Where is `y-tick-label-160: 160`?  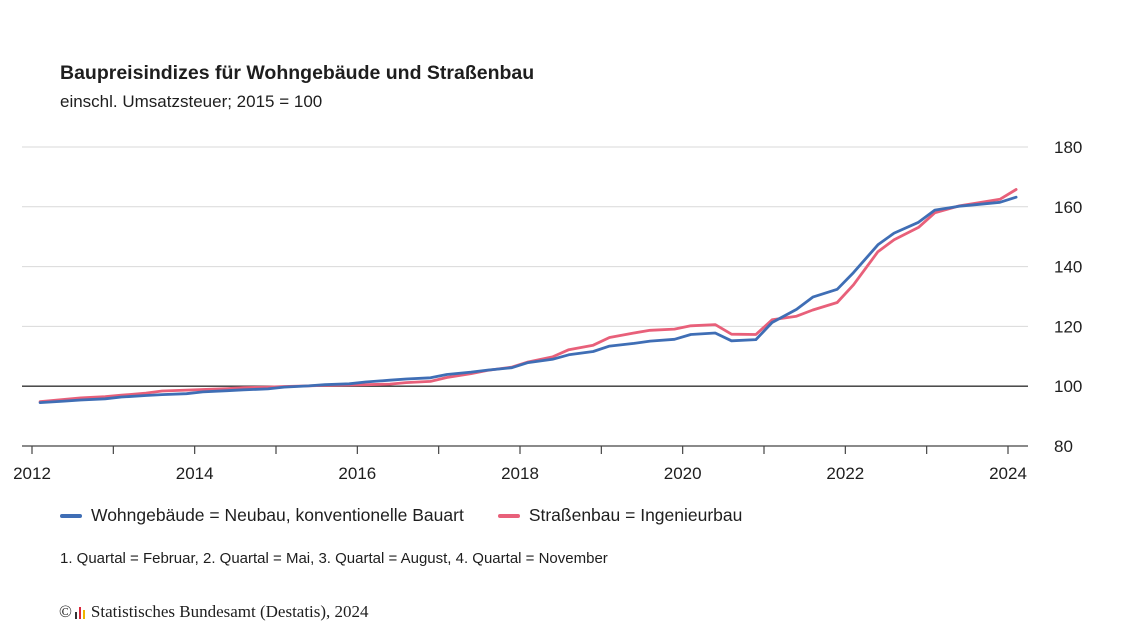
y-tick-label-160: 160 is located at coordinates (1068, 207).